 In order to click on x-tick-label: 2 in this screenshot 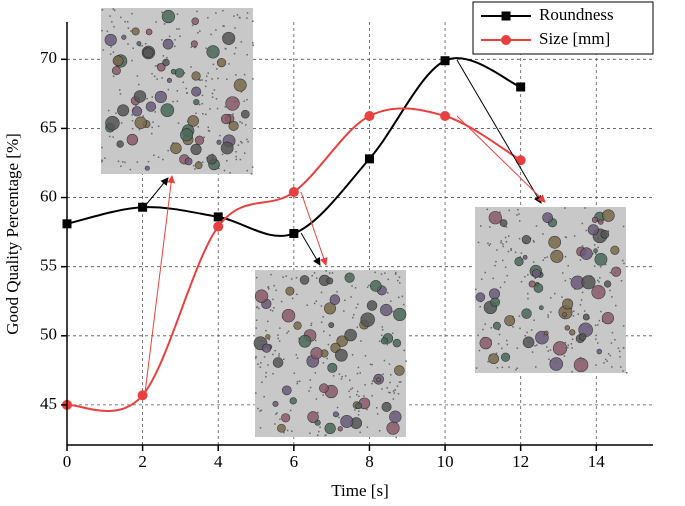, I will do `click(142, 461)`.